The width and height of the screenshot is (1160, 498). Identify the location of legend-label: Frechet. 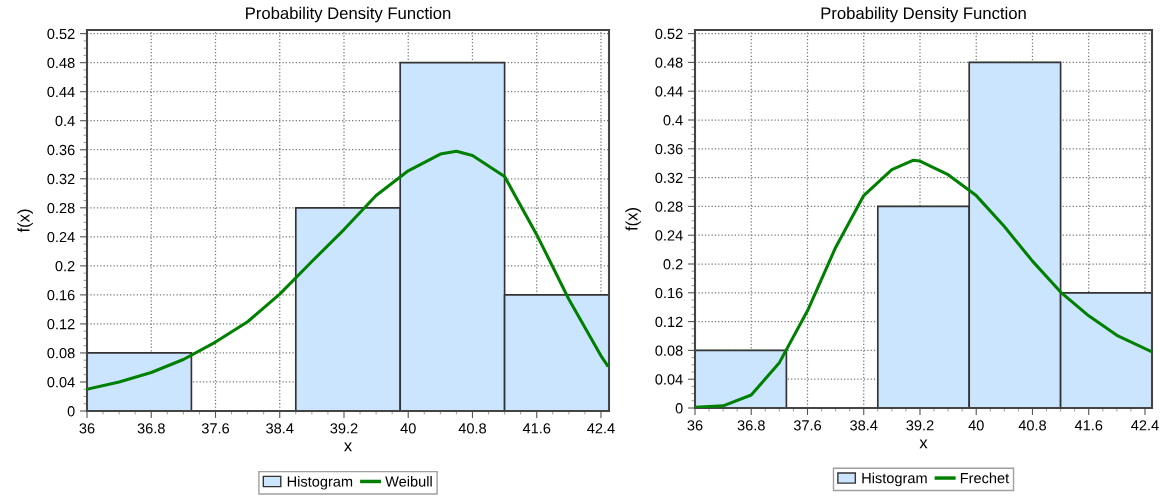
(985, 478).